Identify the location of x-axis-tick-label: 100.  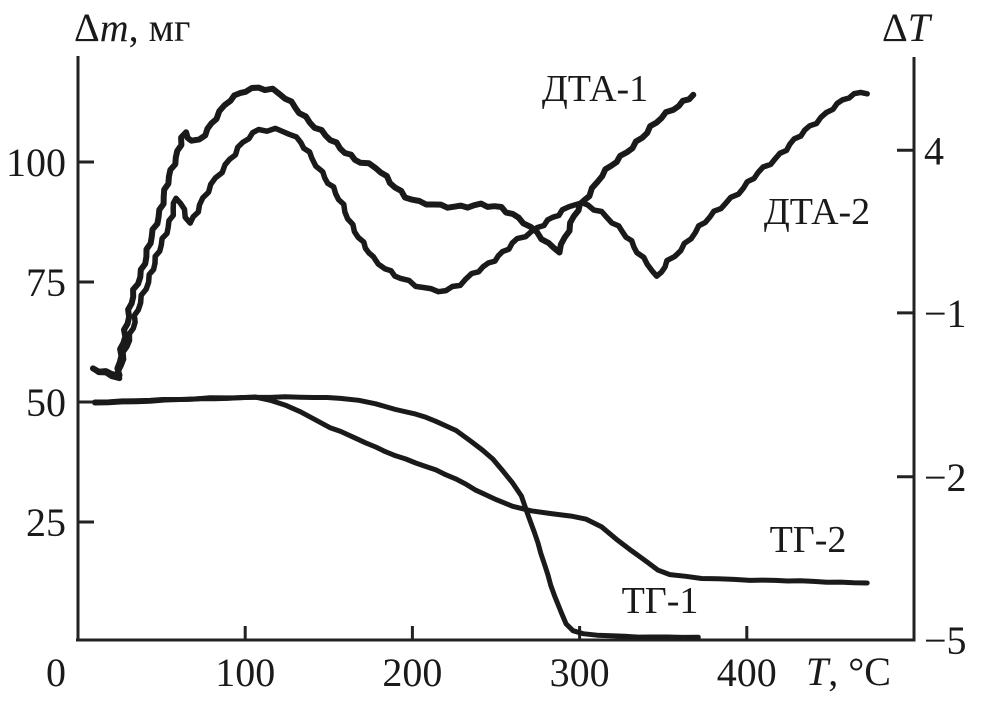
(245, 672).